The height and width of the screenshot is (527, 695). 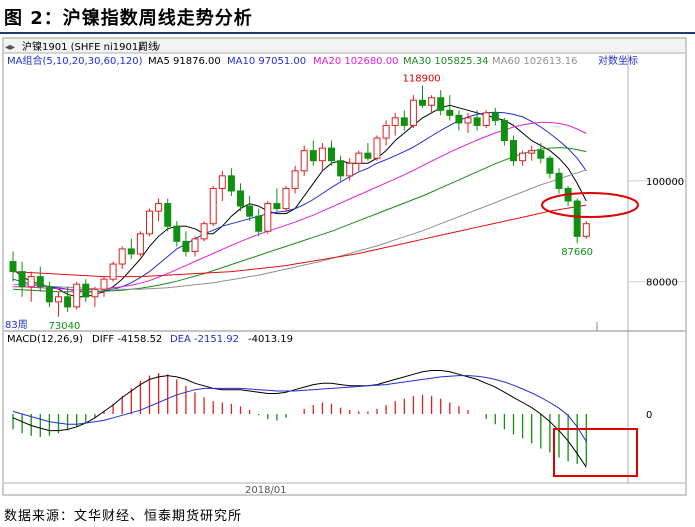 I want to click on line-ma120, so click(x=299, y=241).